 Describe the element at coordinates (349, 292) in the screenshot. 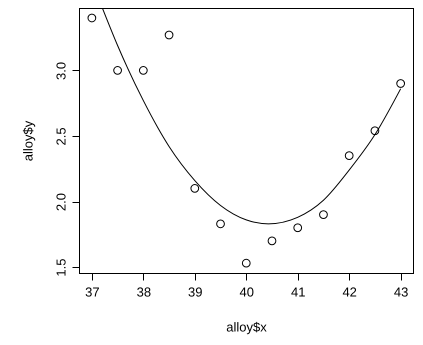

I see `x-tick-label: 42` at that location.